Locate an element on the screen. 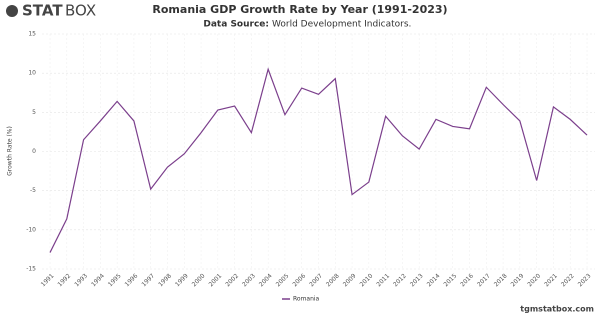 The height and width of the screenshot is (314, 600). x-tick-label: 2011 is located at coordinates (383, 280).